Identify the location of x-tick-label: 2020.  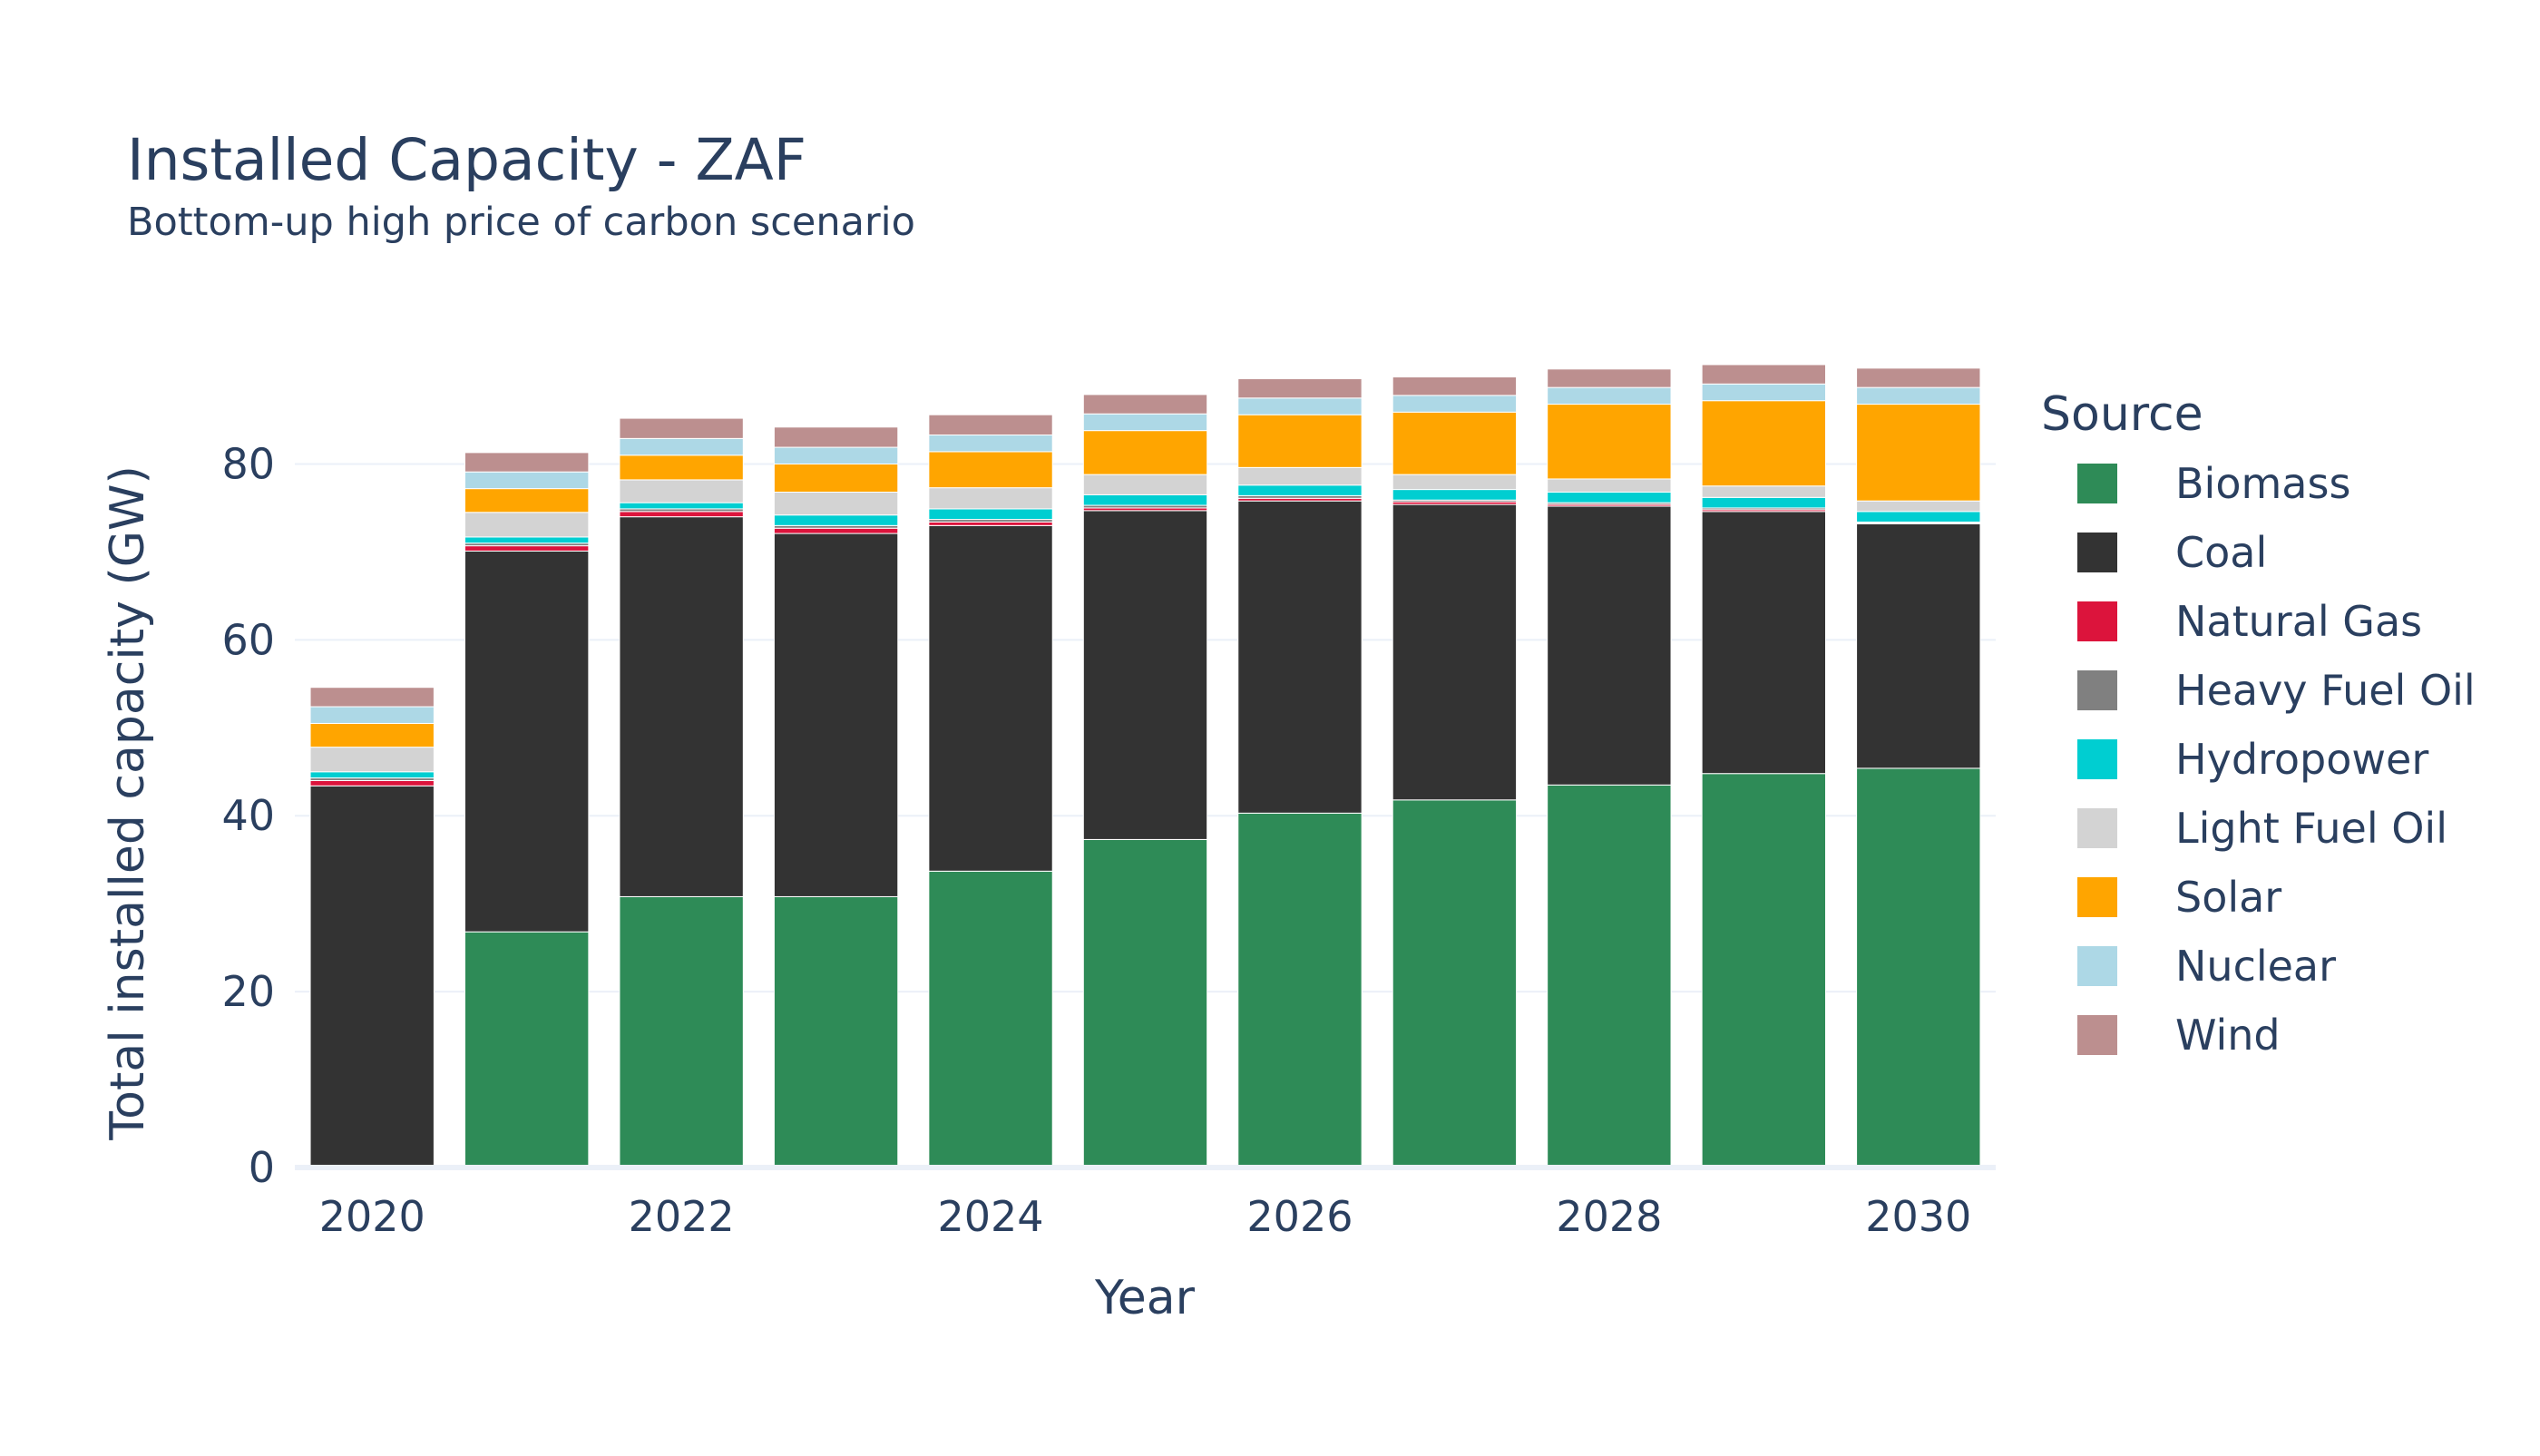
(372, 1217).